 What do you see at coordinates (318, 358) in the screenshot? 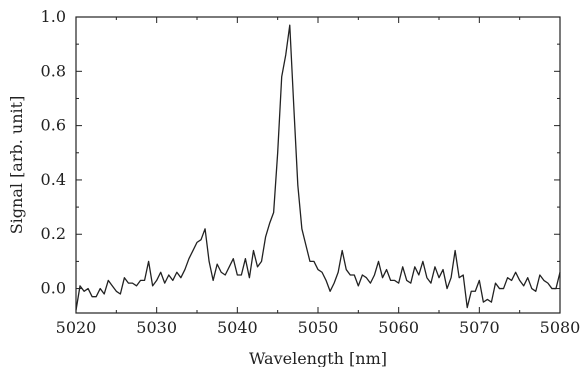
I see `x-axis-label: Wavelength [nm]` at bounding box center [318, 358].